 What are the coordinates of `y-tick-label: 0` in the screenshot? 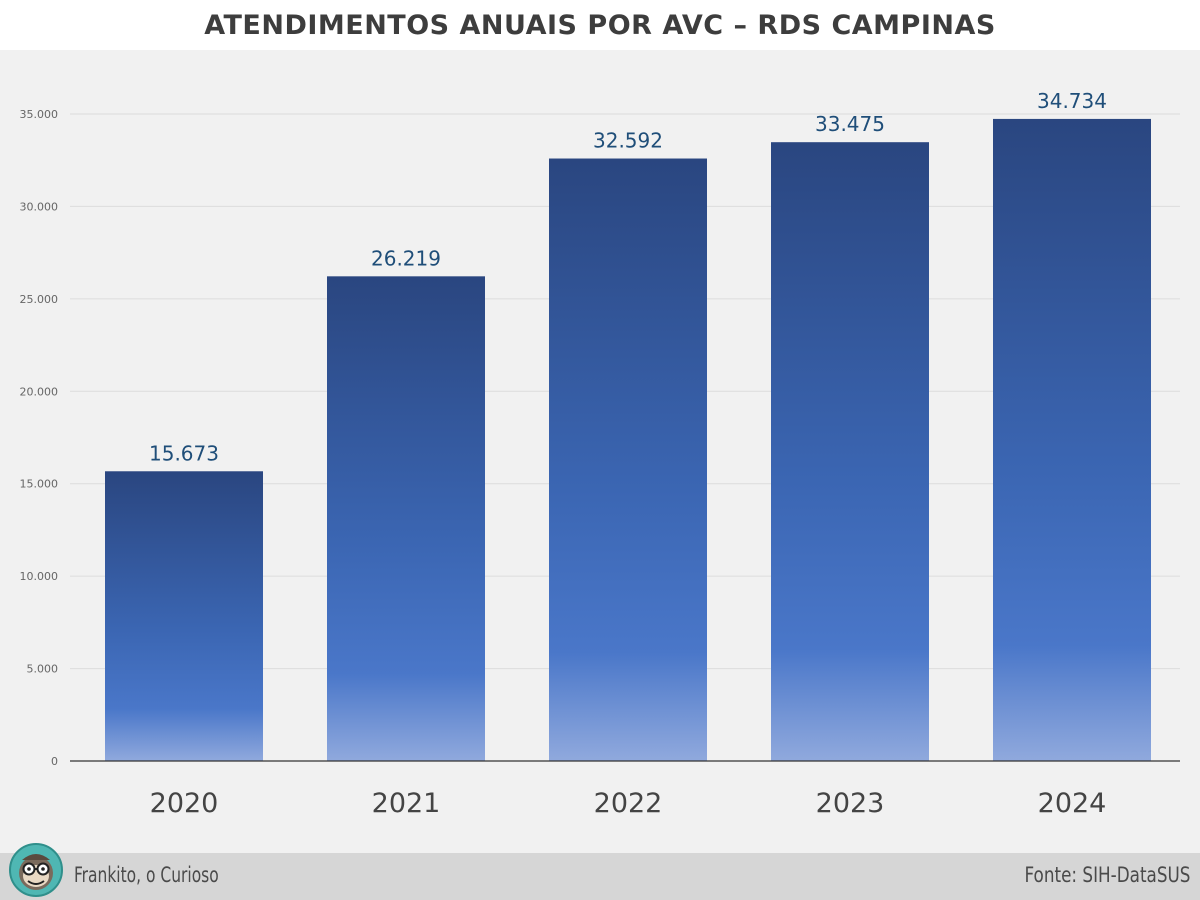 It's located at (54, 761).